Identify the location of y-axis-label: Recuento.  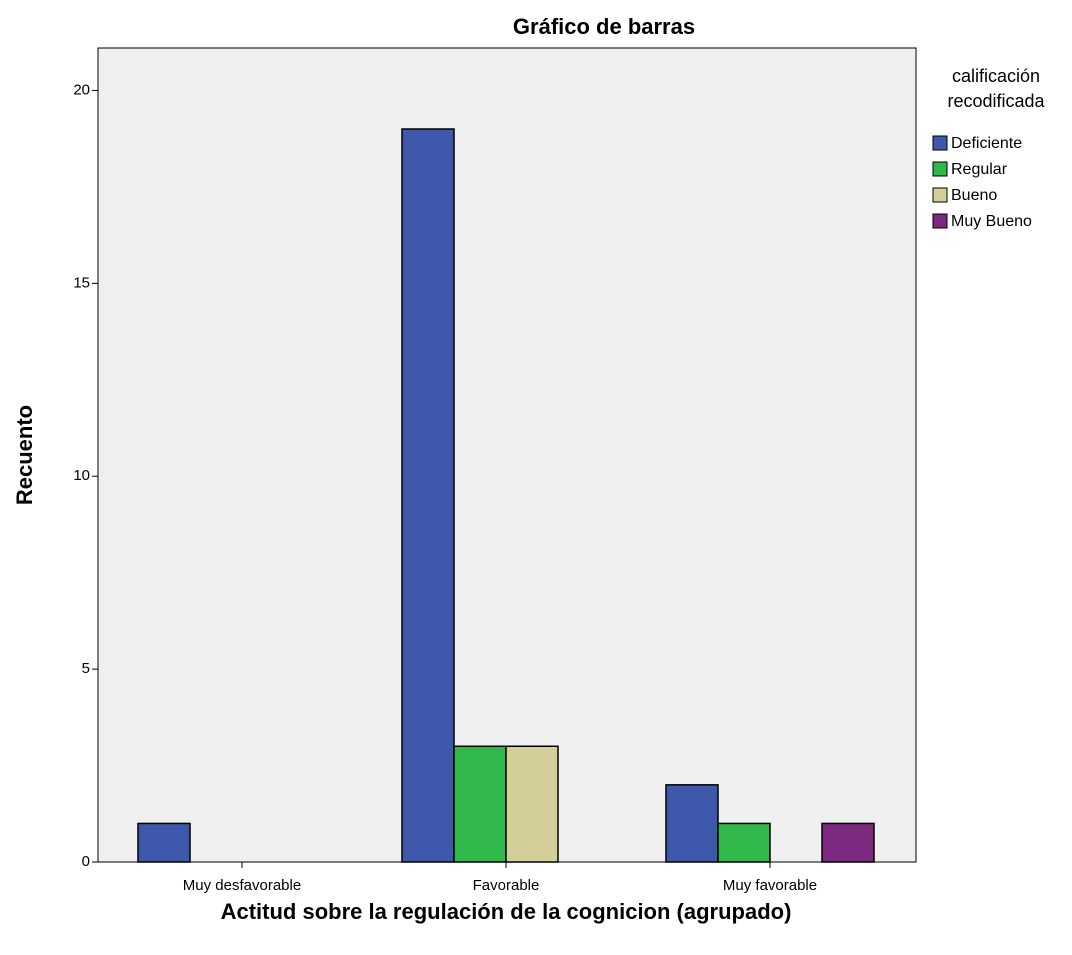
(24, 455).